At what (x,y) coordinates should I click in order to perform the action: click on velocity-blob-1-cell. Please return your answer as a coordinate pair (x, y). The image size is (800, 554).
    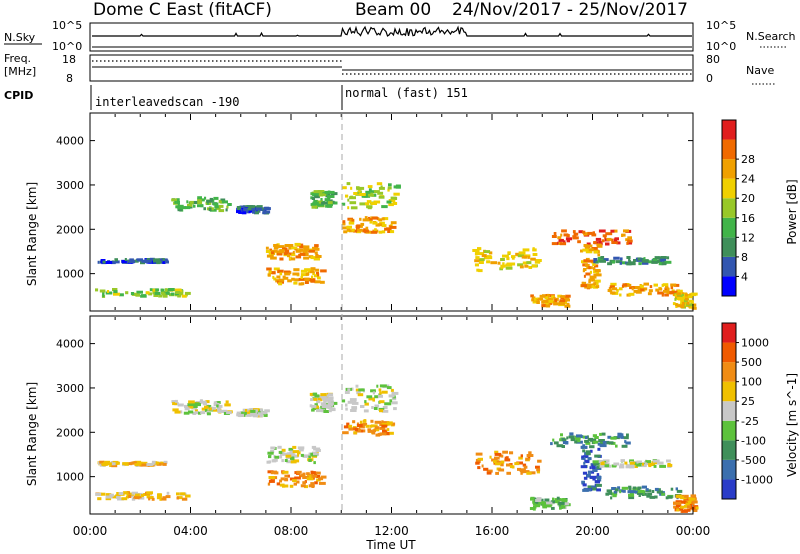
    Looking at the image, I should click on (165, 462).